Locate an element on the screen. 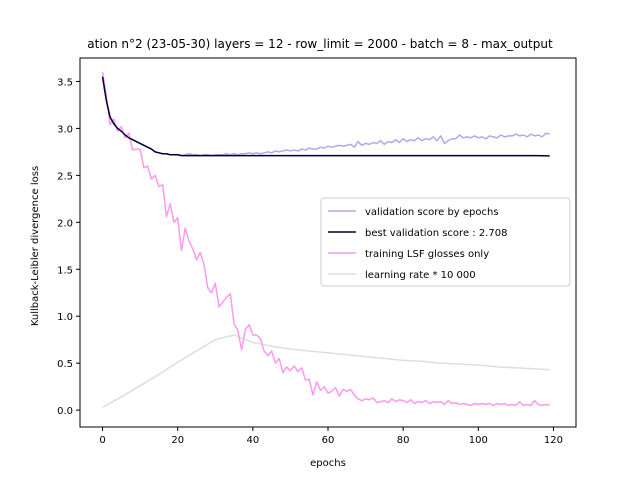 The height and width of the screenshot is (480, 640). y-tick-label: 3.5 is located at coordinates (65, 82).